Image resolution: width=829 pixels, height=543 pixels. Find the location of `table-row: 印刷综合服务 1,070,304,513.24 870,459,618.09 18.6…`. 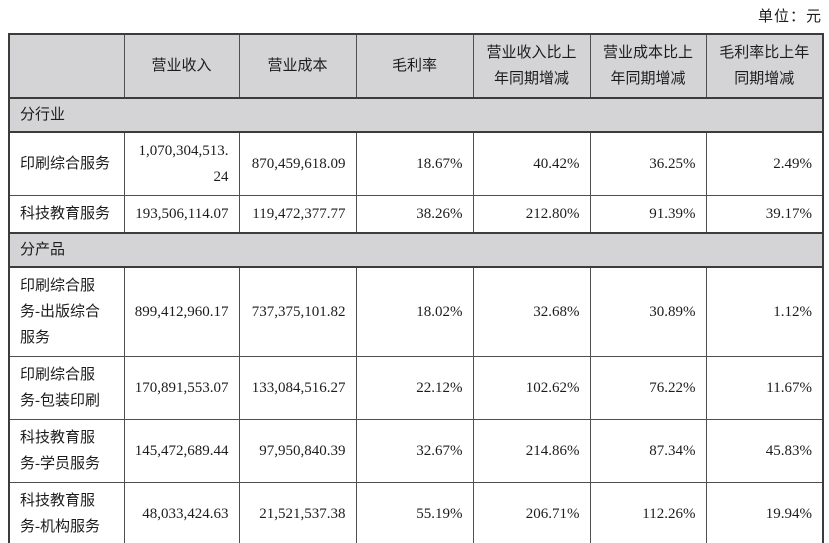

table-row: 印刷综合服务 1,070,304,513.24 870,459,618.09 18.6… is located at coordinates (416, 163).